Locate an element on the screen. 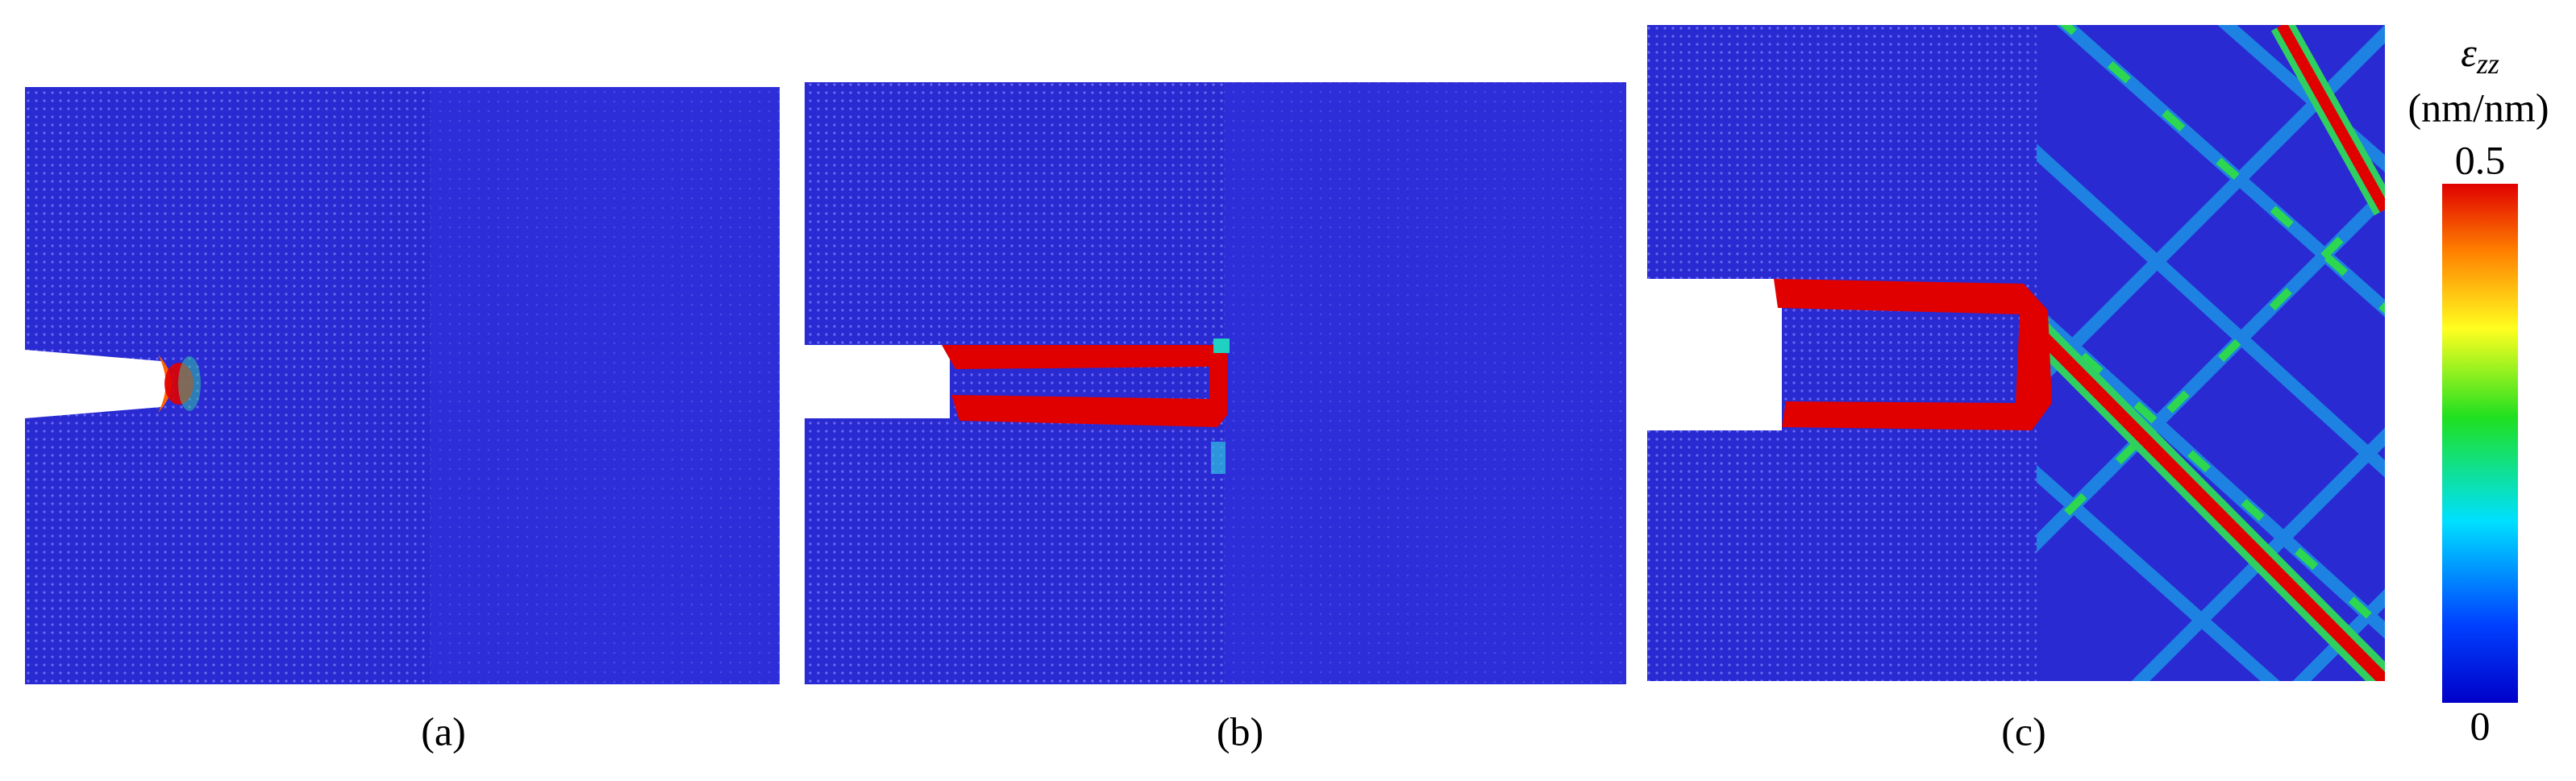 This screenshot has height=781, width=2576. colorbar-gradient is located at coordinates (2480, 443).